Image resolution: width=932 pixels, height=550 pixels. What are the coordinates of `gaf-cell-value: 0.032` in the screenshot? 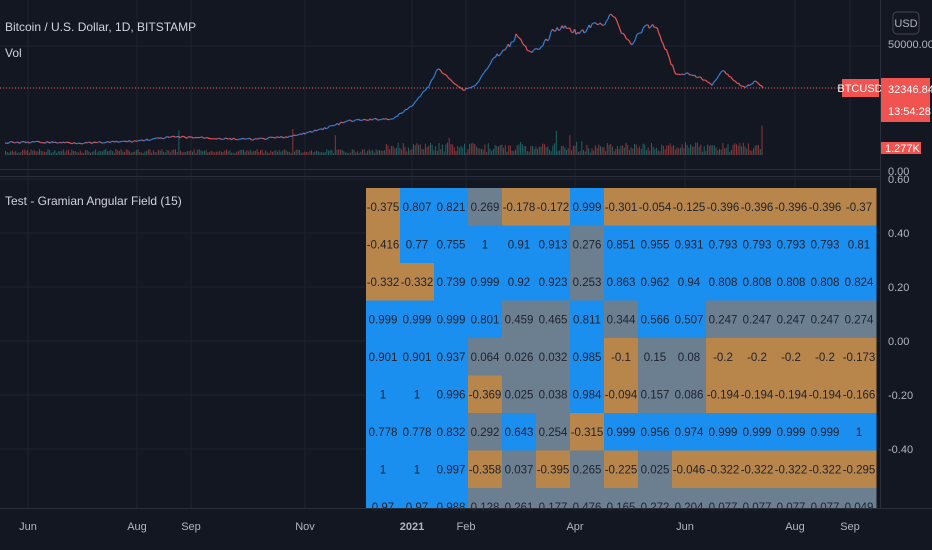 It's located at (553, 358).